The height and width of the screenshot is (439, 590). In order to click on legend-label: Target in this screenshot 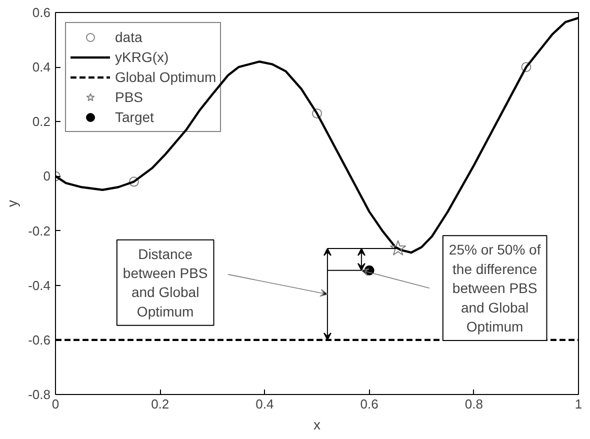, I will do `click(134, 117)`.